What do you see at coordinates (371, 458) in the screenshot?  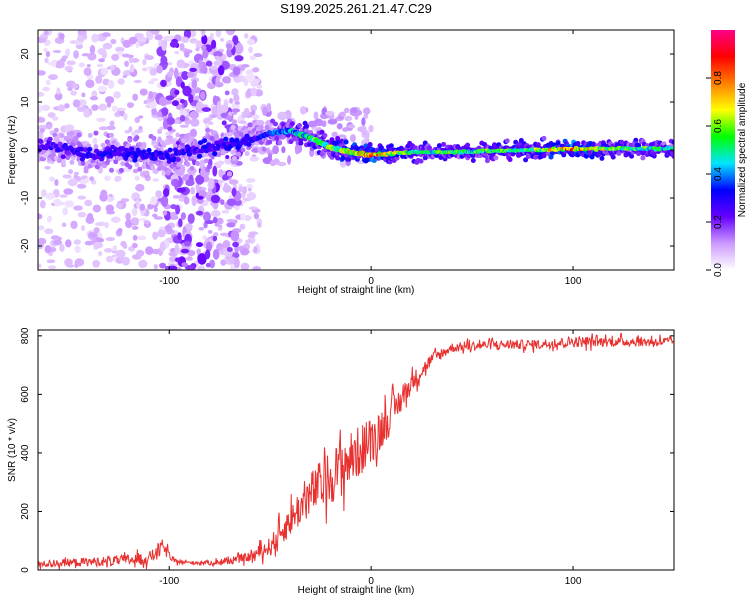 I see `x-tick: 0` at bounding box center [371, 458].